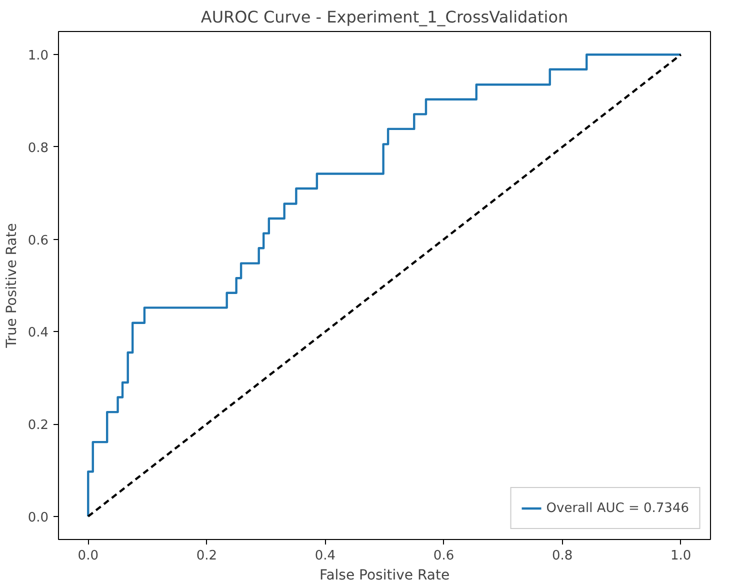 This screenshot has width=730, height=586. Describe the element at coordinates (384, 17) in the screenshot. I see `chart-title: AUROC Curve - Experiment_1_CrossValidation` at that location.